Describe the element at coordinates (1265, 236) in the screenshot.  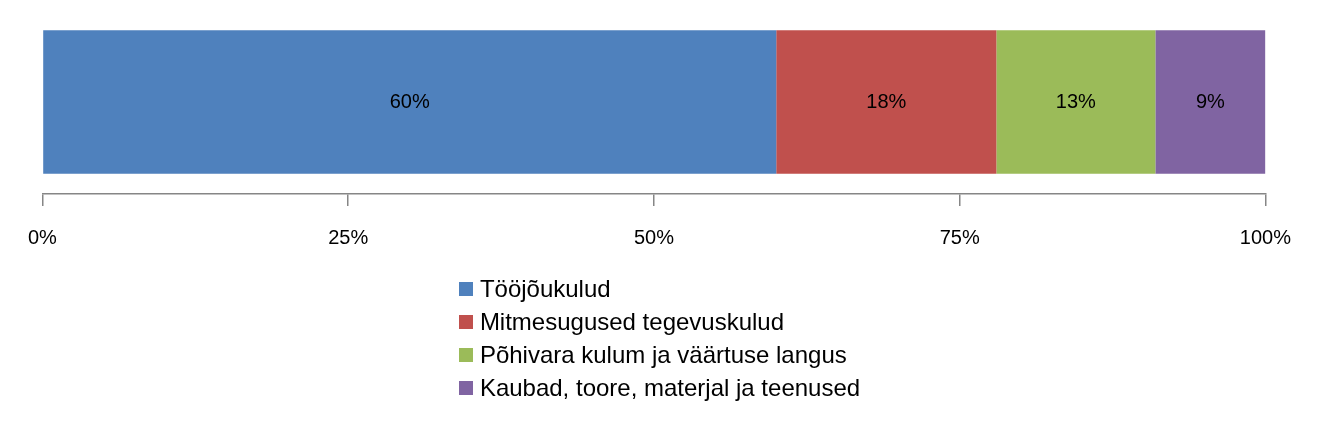
I see `x-tick-label: 100%` at that location.